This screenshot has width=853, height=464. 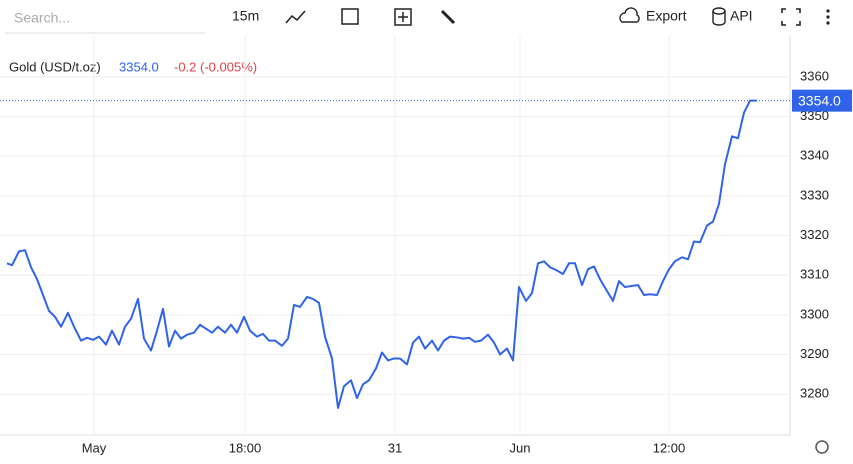 What do you see at coordinates (520, 447) in the screenshot?
I see `x-tick-label: Jun` at bounding box center [520, 447].